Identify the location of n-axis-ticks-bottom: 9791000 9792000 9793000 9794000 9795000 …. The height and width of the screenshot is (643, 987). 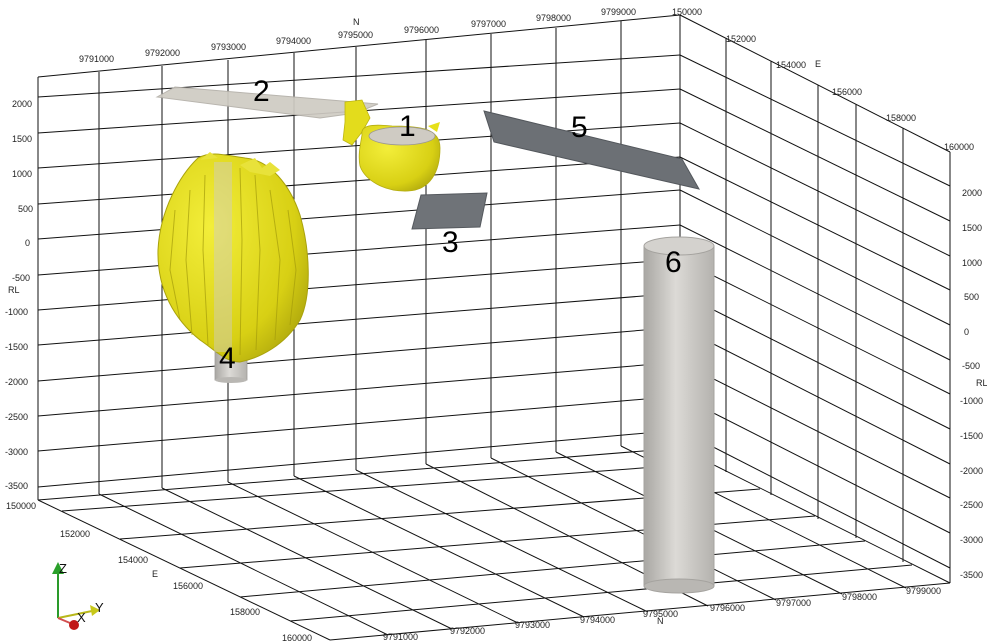
(662, 614).